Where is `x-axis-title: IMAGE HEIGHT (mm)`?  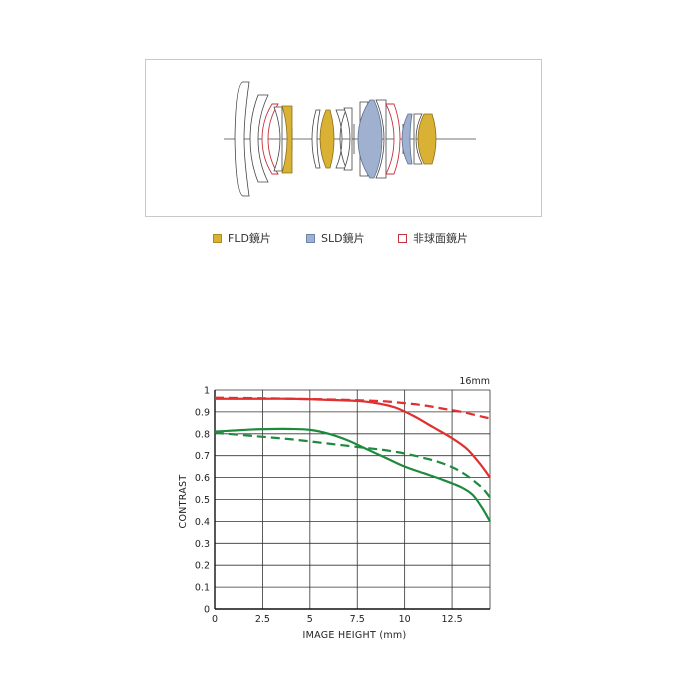 x-axis-title: IMAGE HEIGHT (mm) is located at coordinates (354, 635).